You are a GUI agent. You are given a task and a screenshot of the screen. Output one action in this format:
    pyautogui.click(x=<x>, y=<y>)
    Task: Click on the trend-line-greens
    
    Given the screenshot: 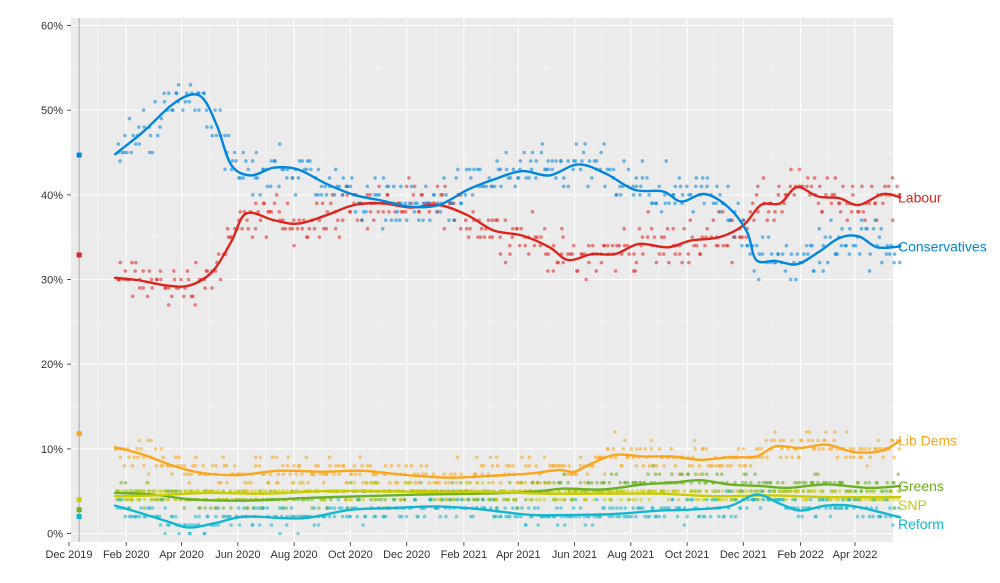 What is the action you would take?
    pyautogui.click(x=507, y=490)
    